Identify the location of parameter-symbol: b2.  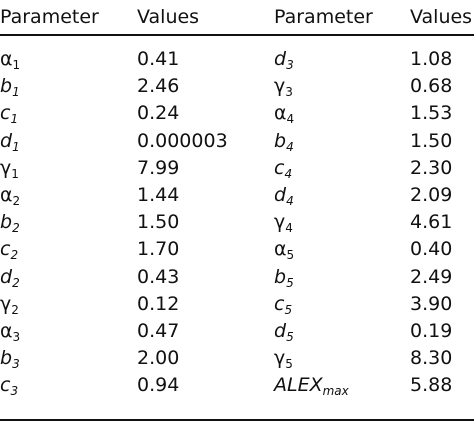
(10, 222).